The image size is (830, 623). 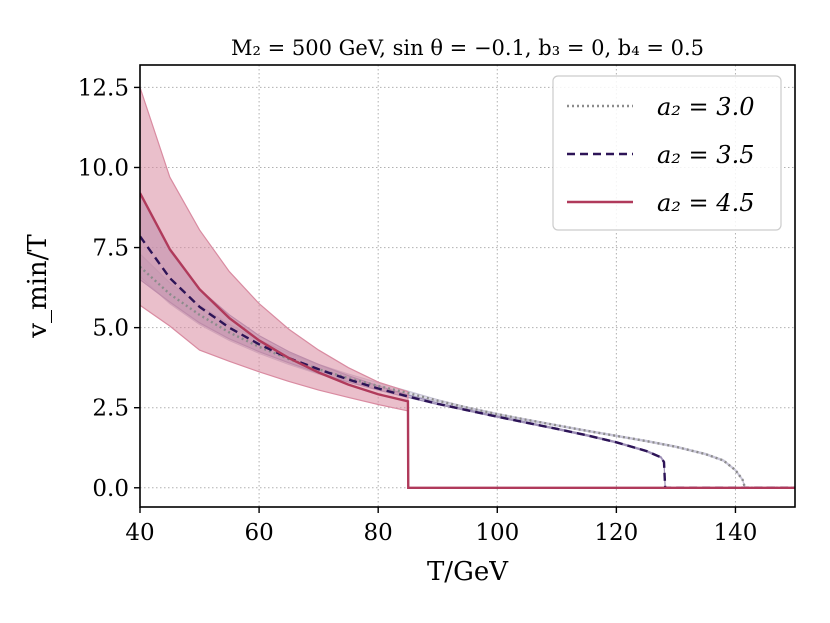 I want to click on legend: a₂ = 3.0 a₂ = 3.5 a₂ = 4.5, so click(x=667, y=153).